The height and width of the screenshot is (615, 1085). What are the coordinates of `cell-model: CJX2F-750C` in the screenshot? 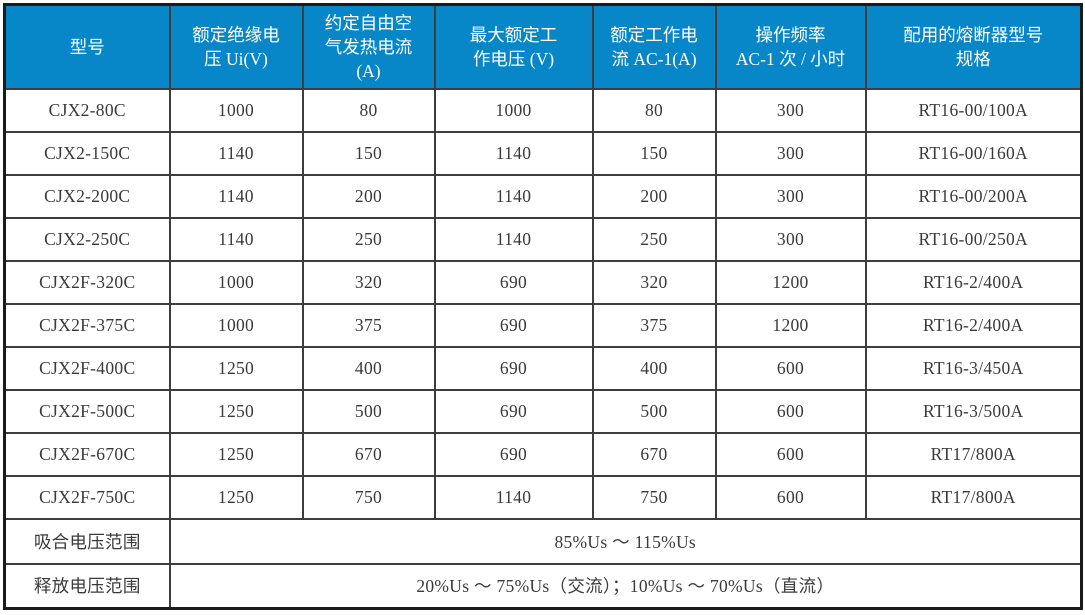 It's located at (87, 497).